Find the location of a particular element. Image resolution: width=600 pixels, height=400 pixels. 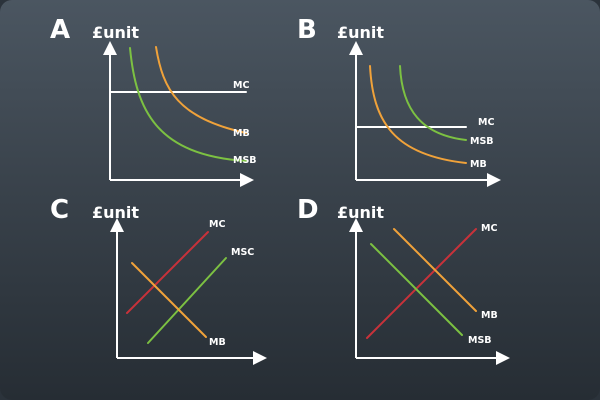

curve-label-msc: MSC is located at coordinates (242, 252).